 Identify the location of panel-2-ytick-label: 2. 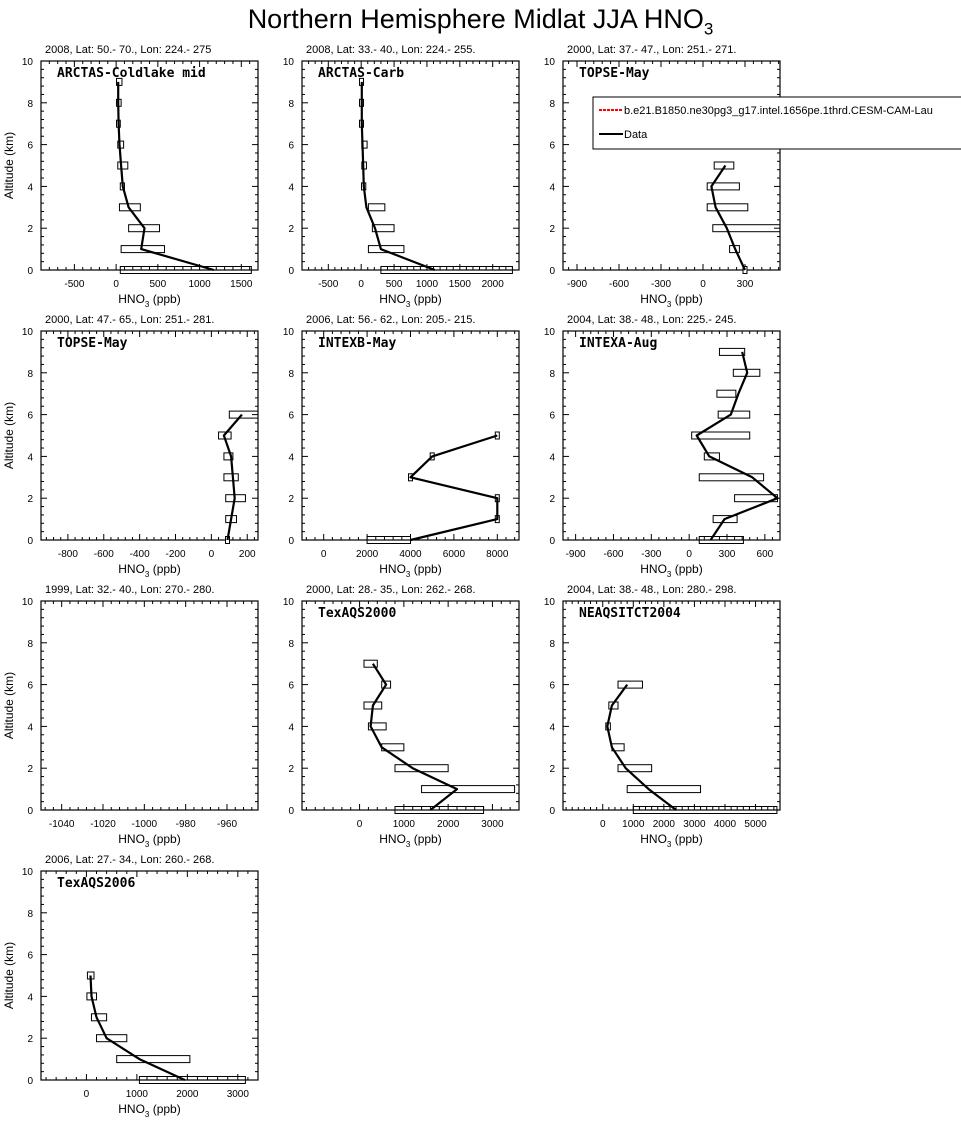
(291, 229).